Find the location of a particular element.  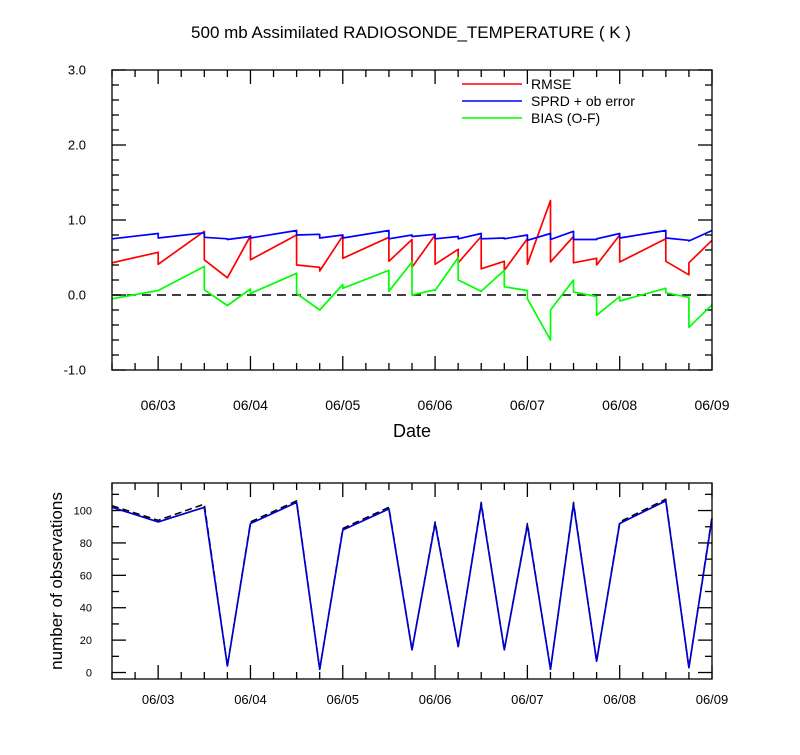

bottom-y-tick-label: 20 is located at coordinates (86, 641).